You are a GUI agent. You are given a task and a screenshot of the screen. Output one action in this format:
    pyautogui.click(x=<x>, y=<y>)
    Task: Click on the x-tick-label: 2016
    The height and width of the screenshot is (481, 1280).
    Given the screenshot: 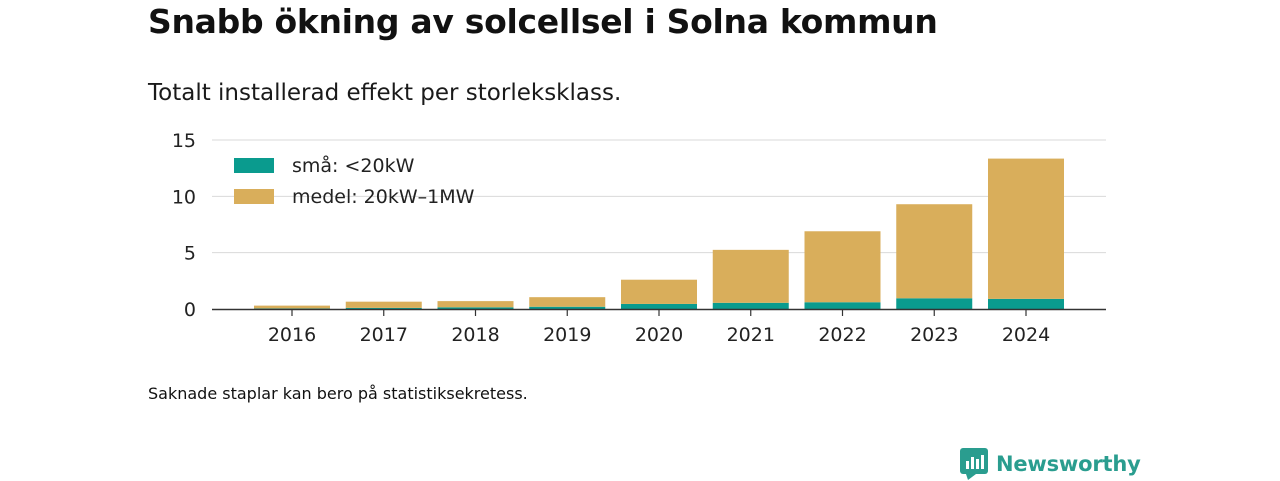 What is the action you would take?
    pyautogui.click(x=292, y=335)
    